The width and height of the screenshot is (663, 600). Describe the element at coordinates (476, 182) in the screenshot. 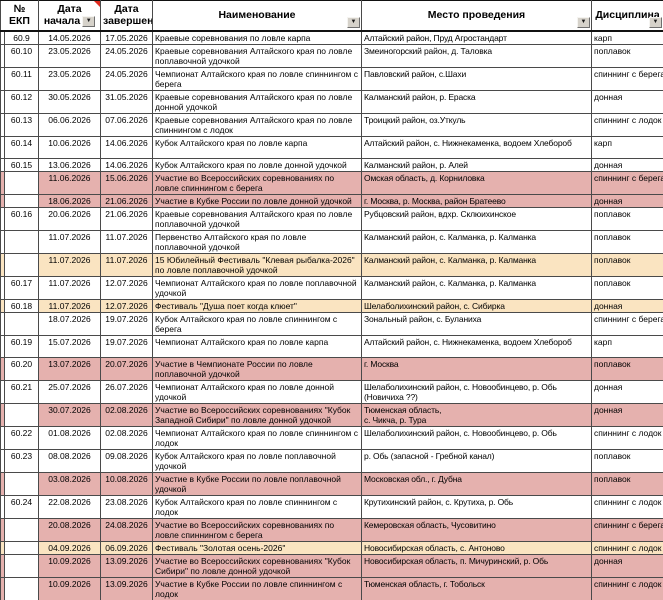

I see `cell-place: Омская область, д. Корниловка` at that location.